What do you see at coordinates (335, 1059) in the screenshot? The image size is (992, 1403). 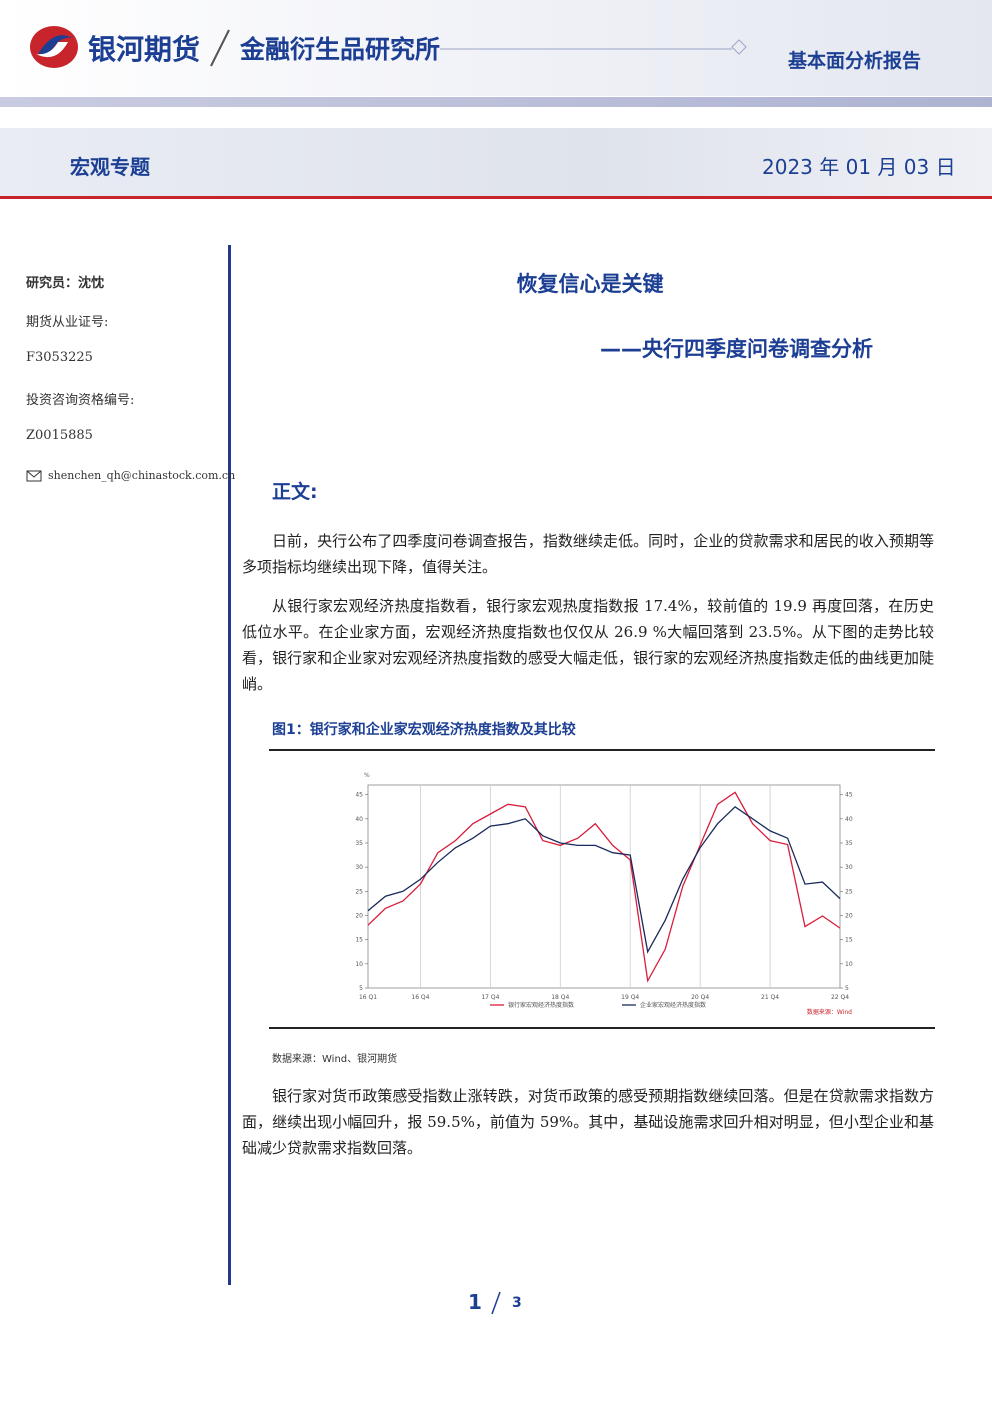 I see `figure-source: 数据来源：Wind、银河期货` at bounding box center [335, 1059].